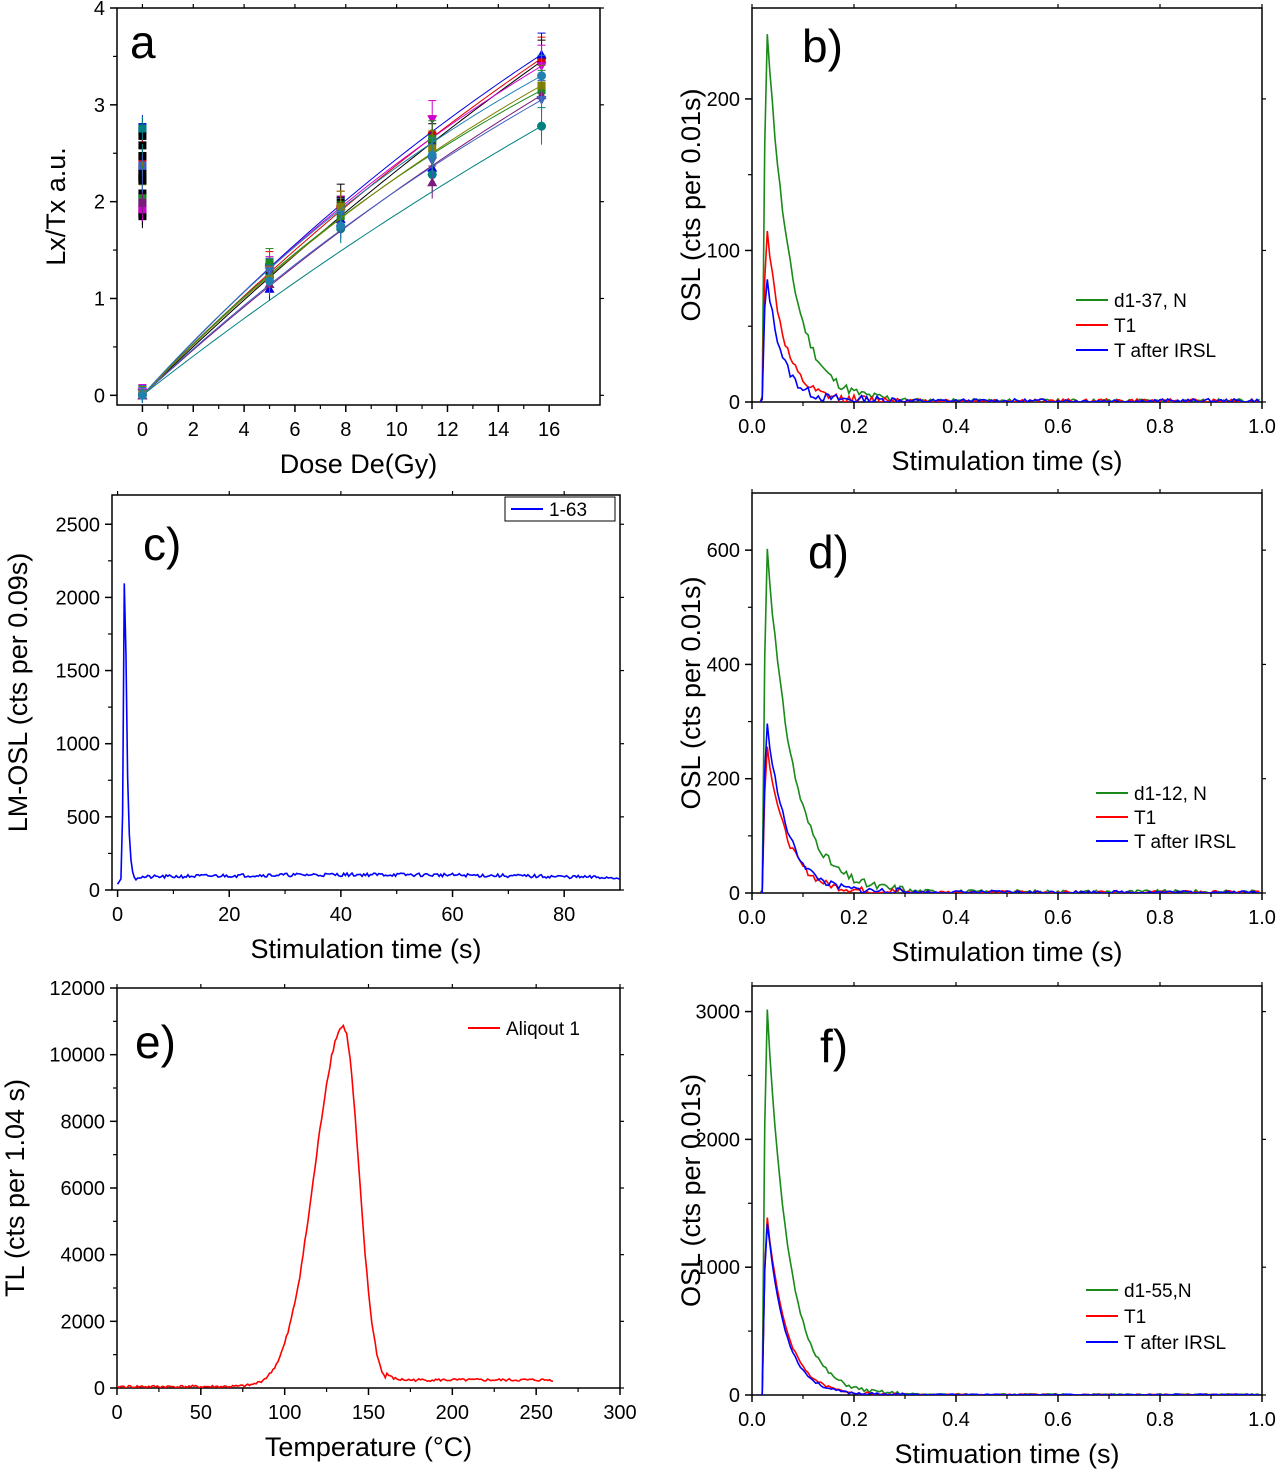 Image resolution: width=1280 pixels, height=1478 pixels. I want to click on x-tick-label: 10, so click(397, 430).